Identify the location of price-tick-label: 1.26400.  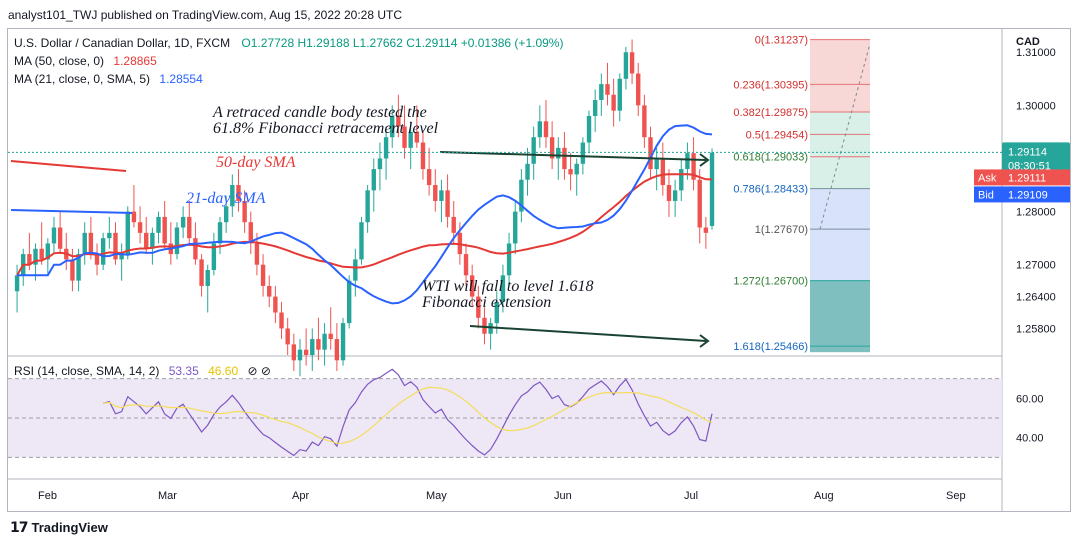
(1036, 298).